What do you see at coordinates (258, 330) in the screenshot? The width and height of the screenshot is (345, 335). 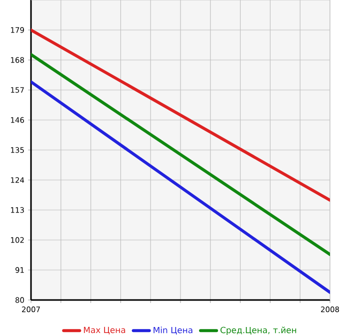 I see `legend-label: Сред.Цена, т.йен` at bounding box center [258, 330].